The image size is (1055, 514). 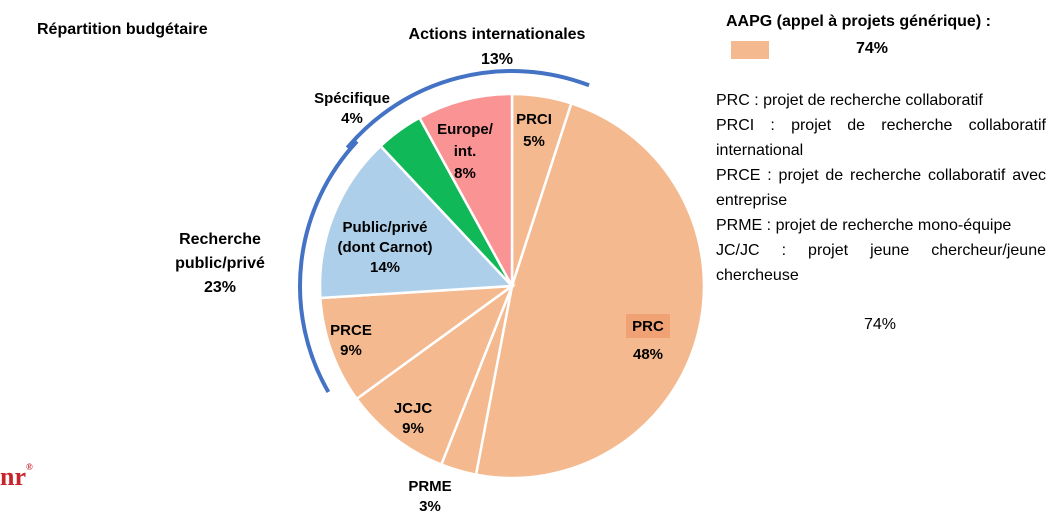 What do you see at coordinates (413, 408) in the screenshot?
I see `slice-label-line: JCJC` at bounding box center [413, 408].